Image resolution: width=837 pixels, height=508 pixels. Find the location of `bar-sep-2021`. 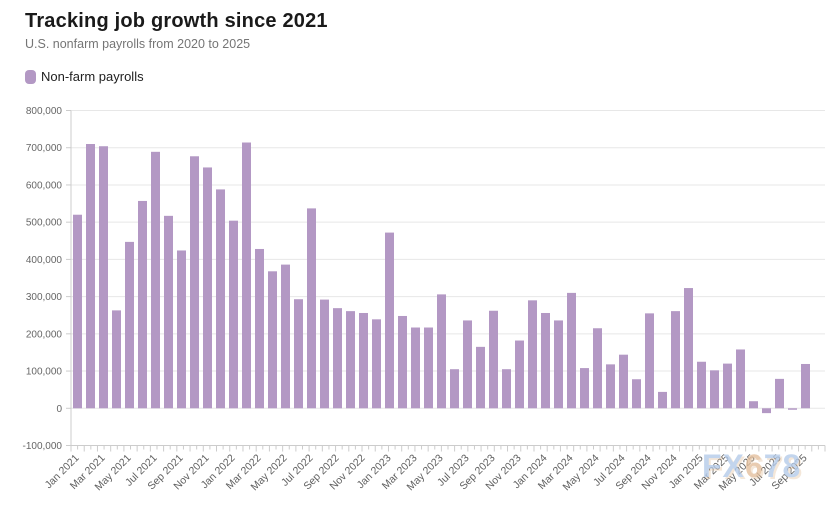

bar-sep-2021 is located at coordinates (181, 329).